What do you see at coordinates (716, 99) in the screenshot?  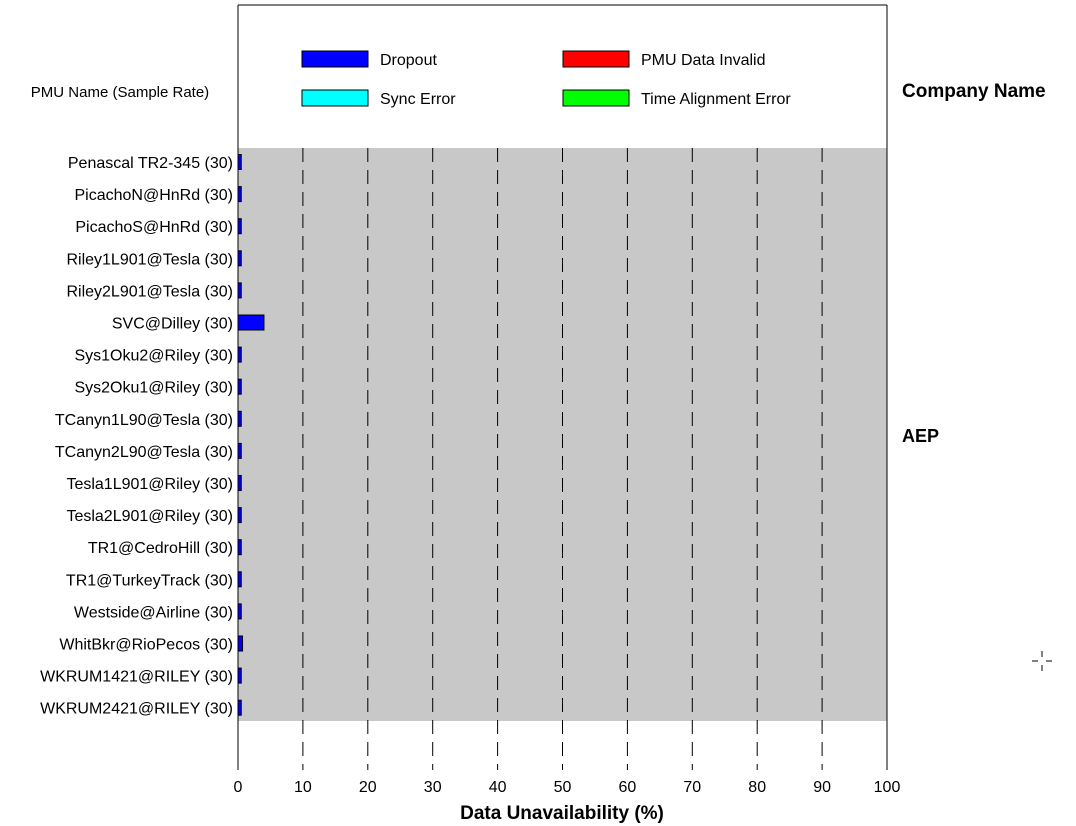 I see `legend-label: Time Alignment Error` at bounding box center [716, 99].